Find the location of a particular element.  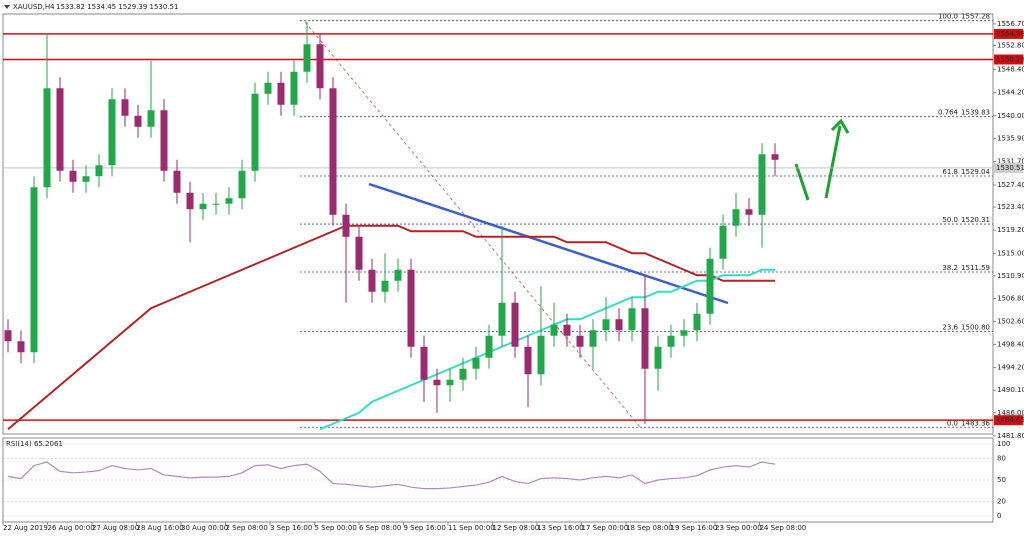

fib-name: 61.8 is located at coordinates (950, 172).